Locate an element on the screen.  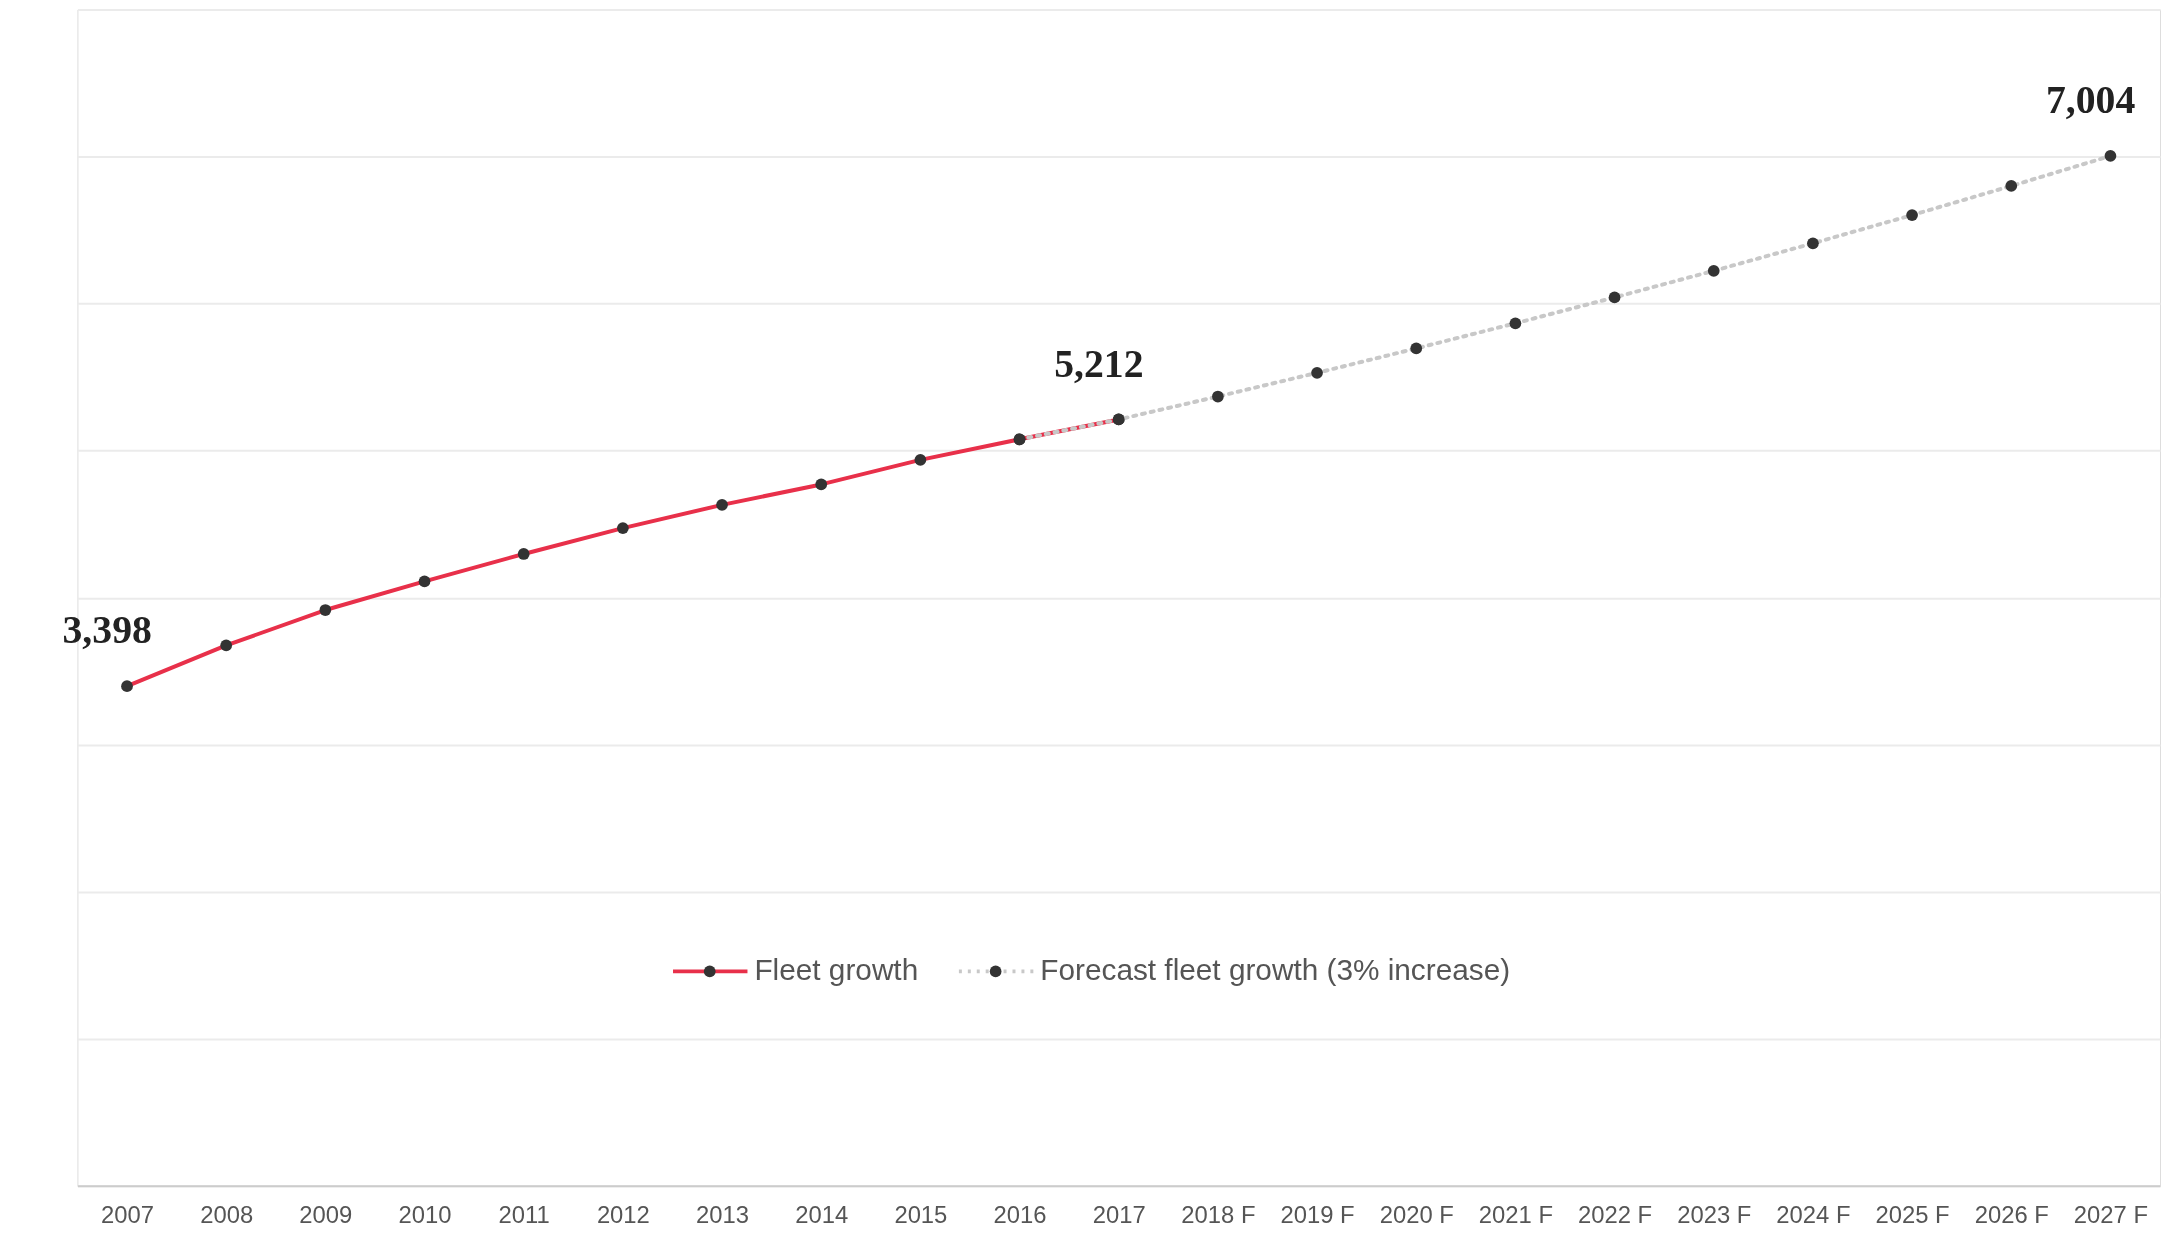
x-tick-label: 2009 is located at coordinates (326, 1215).